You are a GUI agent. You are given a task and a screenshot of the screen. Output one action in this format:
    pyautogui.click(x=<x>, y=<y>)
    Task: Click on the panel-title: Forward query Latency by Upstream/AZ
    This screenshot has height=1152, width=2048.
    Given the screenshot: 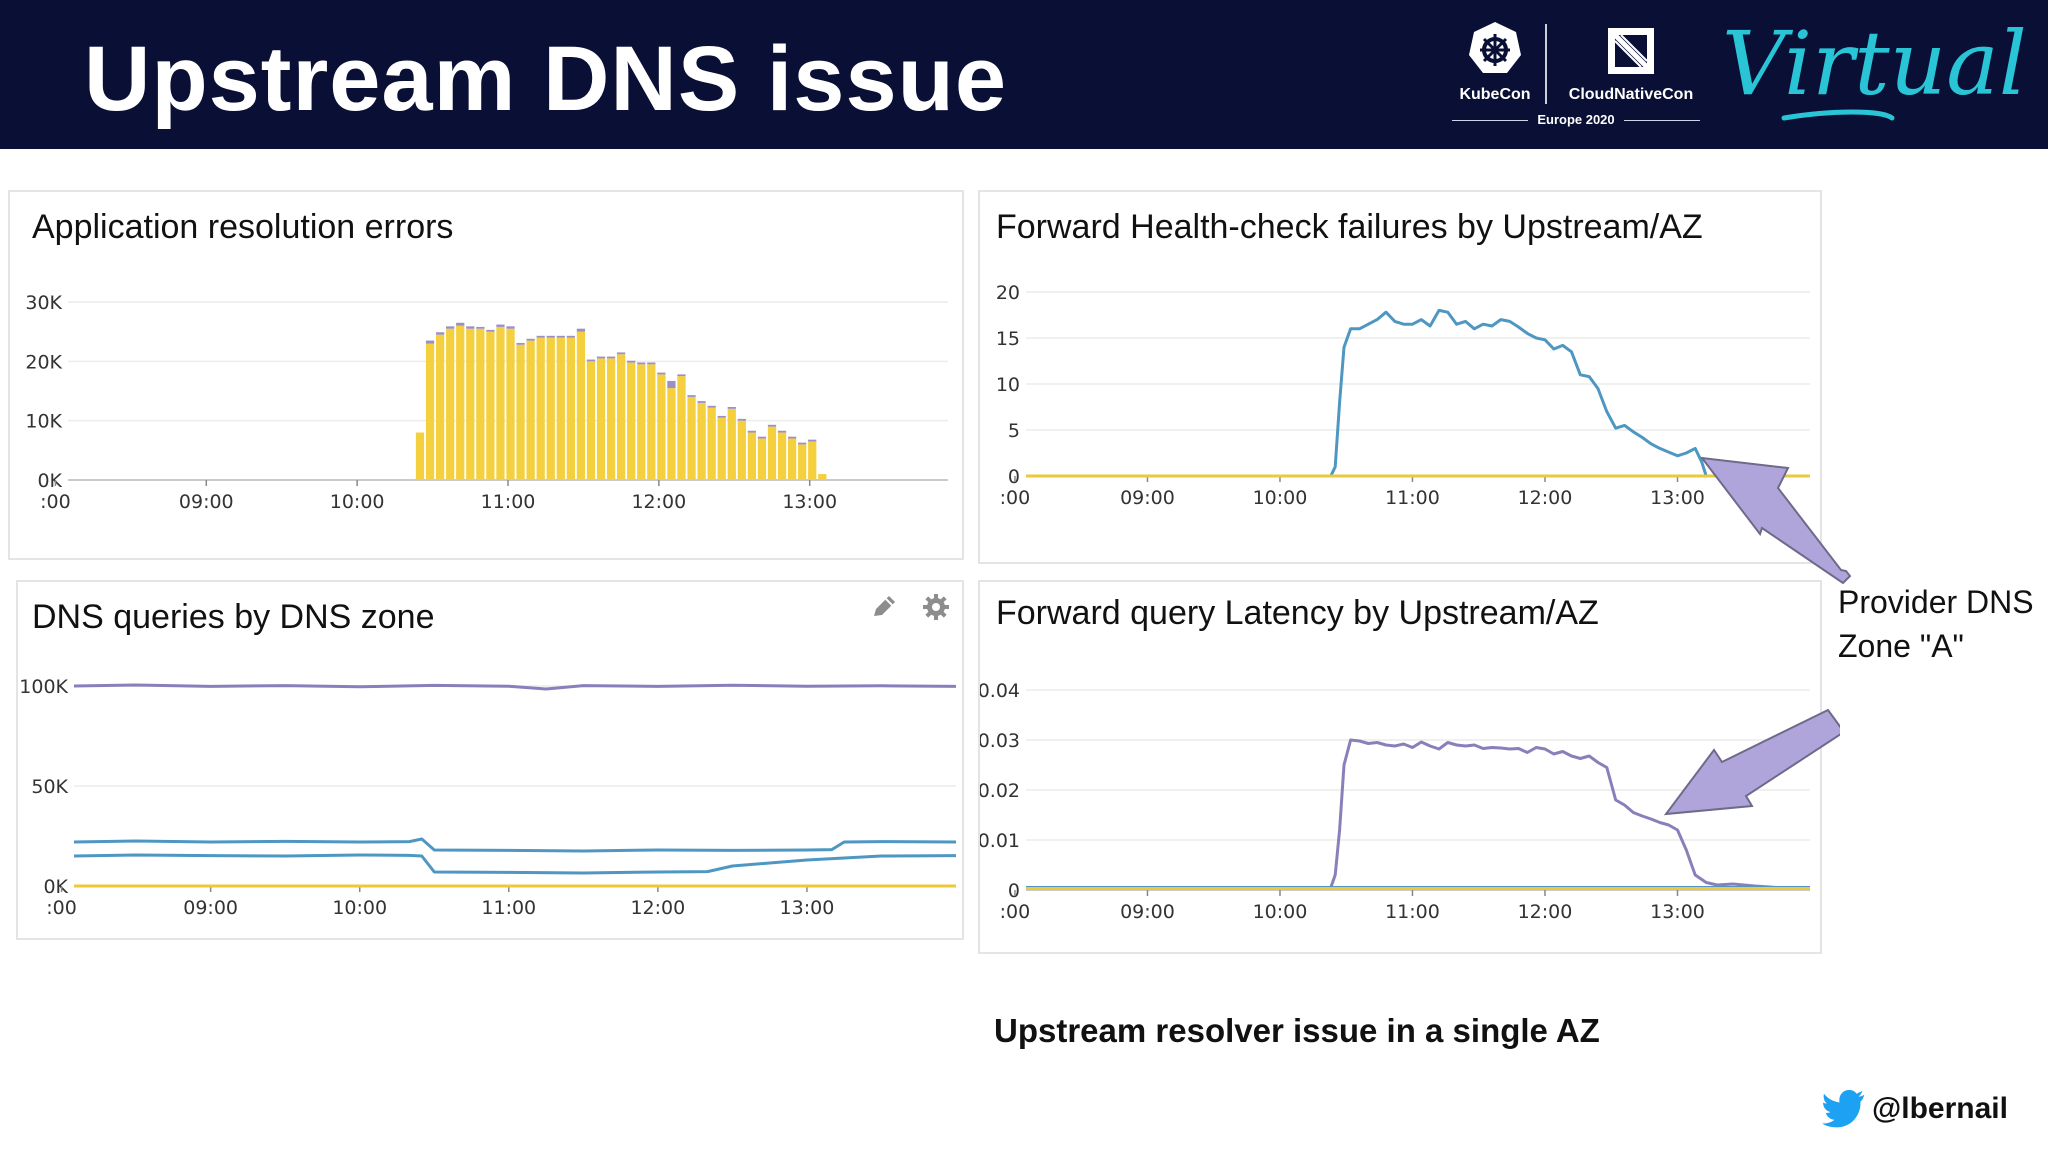 What is the action you would take?
    pyautogui.click(x=1297, y=613)
    